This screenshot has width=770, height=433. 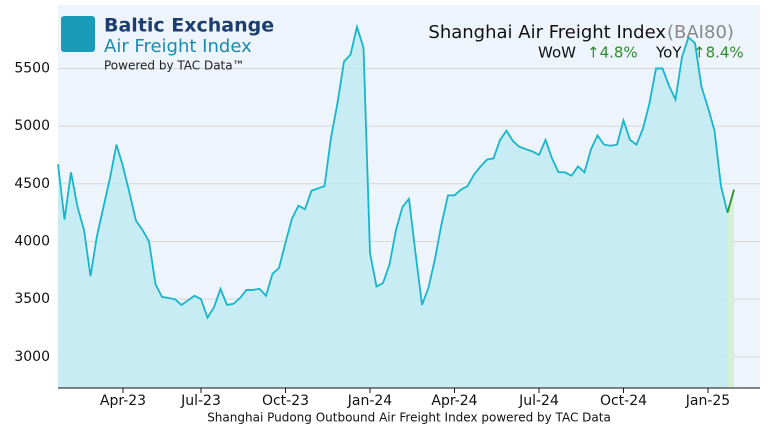 I want to click on chart-title-suffix: (BAI80), so click(x=700, y=32).